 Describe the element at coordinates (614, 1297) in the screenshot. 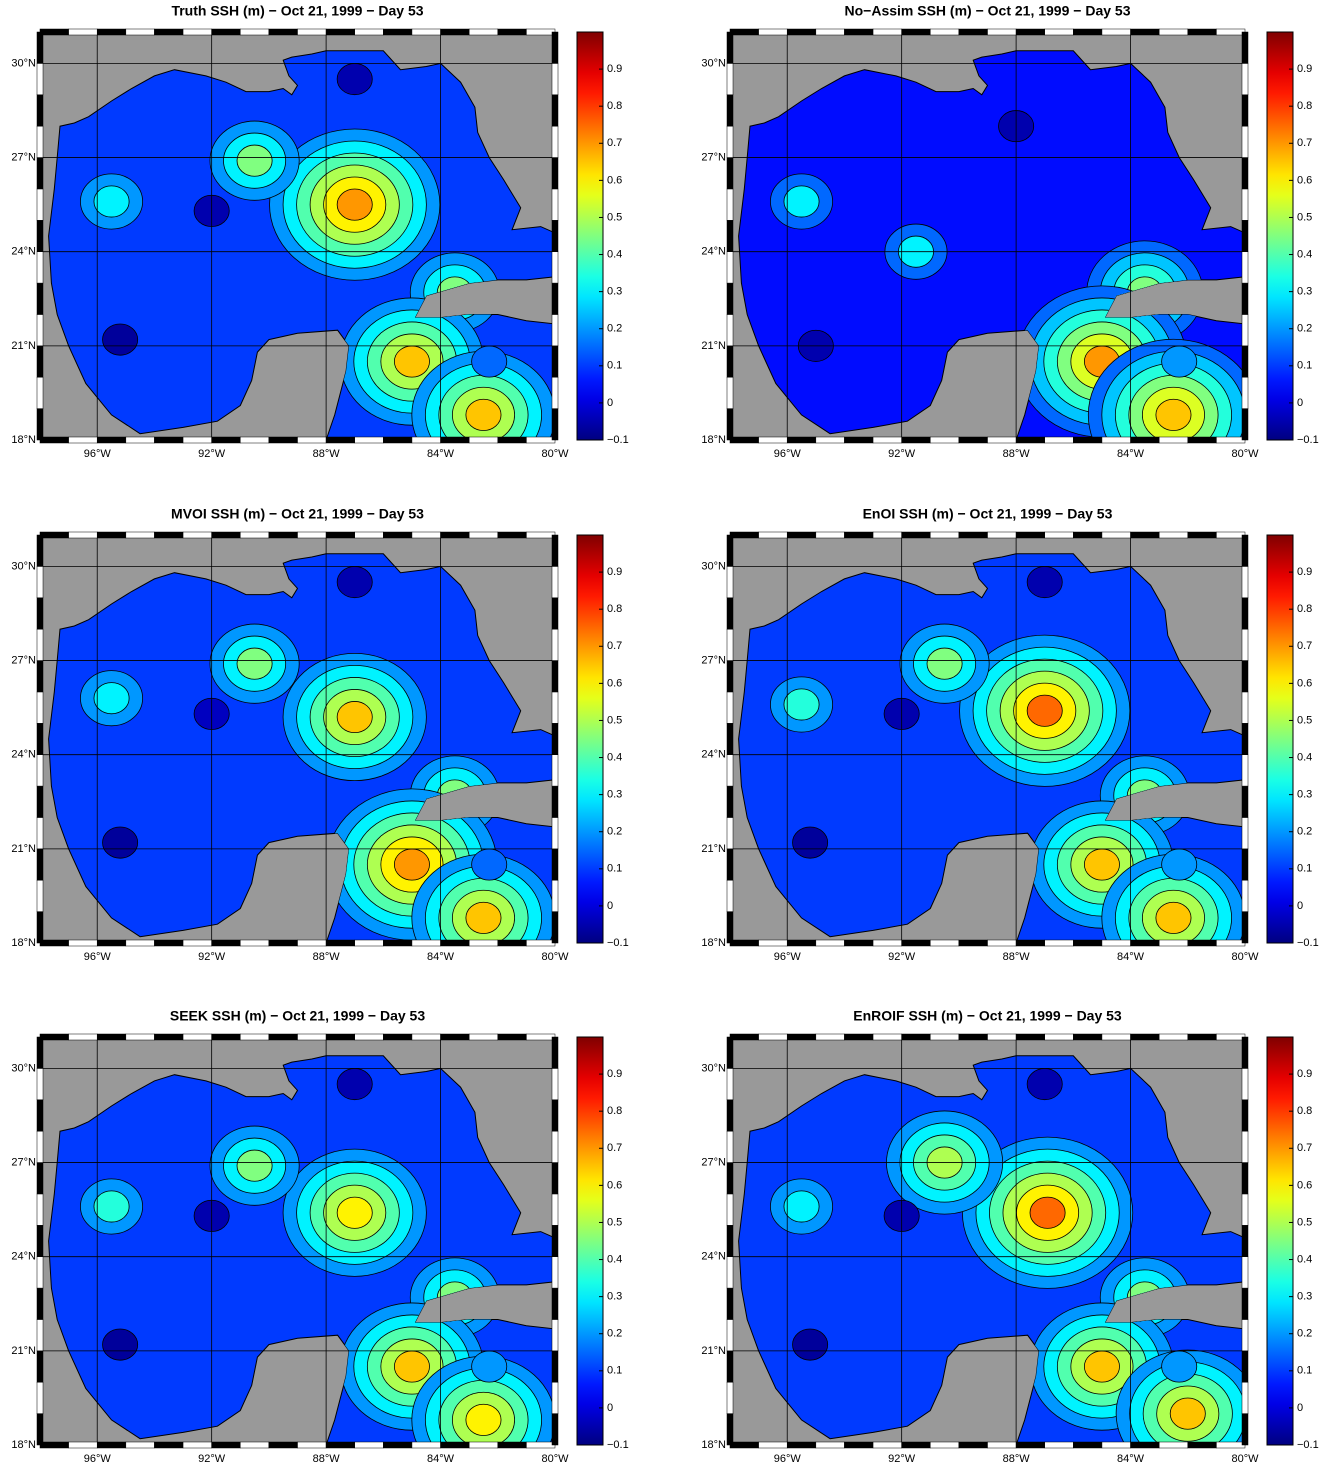

I see `colorbar-label: 0.3` at that location.